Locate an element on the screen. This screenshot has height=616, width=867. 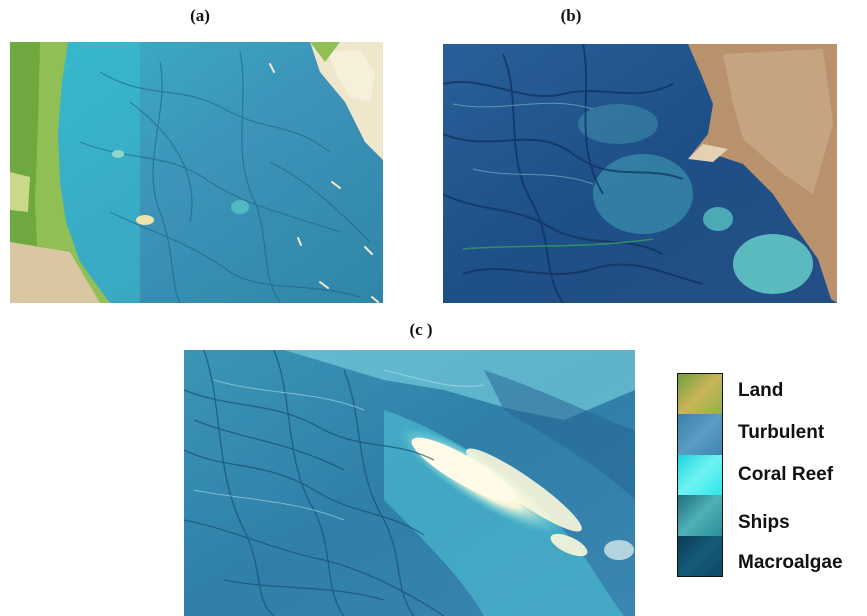
legend-swatch-ships is located at coordinates (700, 515).